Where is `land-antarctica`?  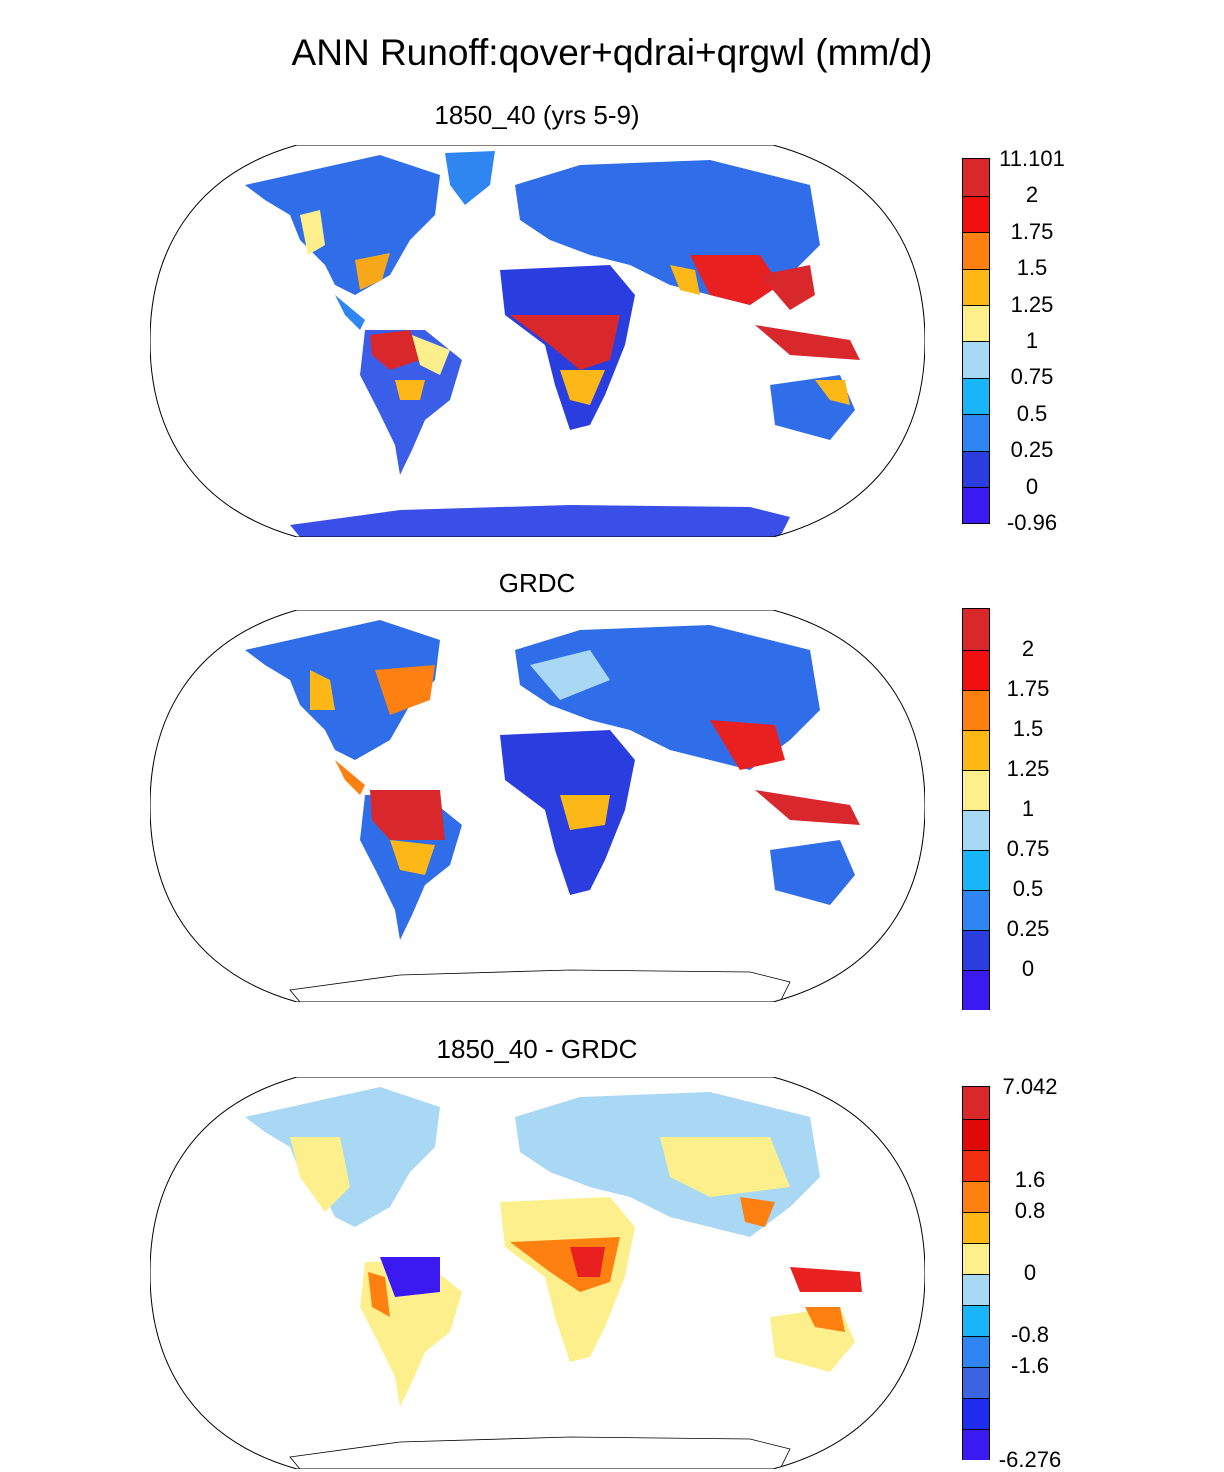 land-antarctica is located at coordinates (540, 521).